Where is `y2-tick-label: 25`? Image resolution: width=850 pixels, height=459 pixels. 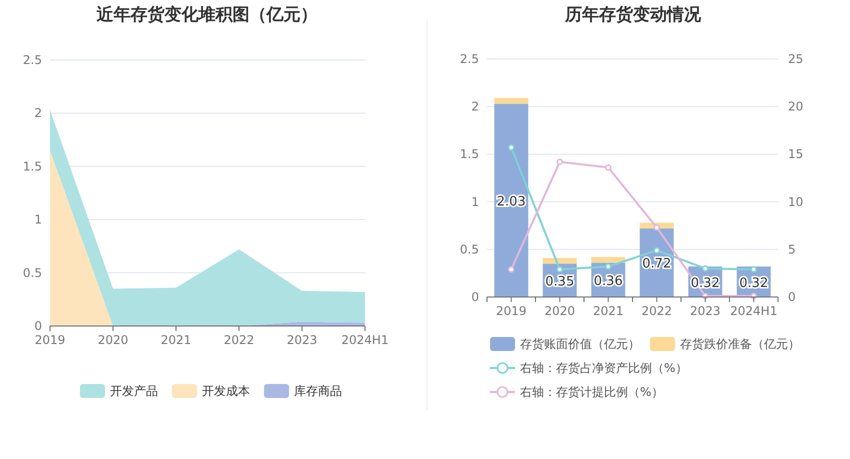
y2-tick-label: 25 is located at coordinates (796, 59).